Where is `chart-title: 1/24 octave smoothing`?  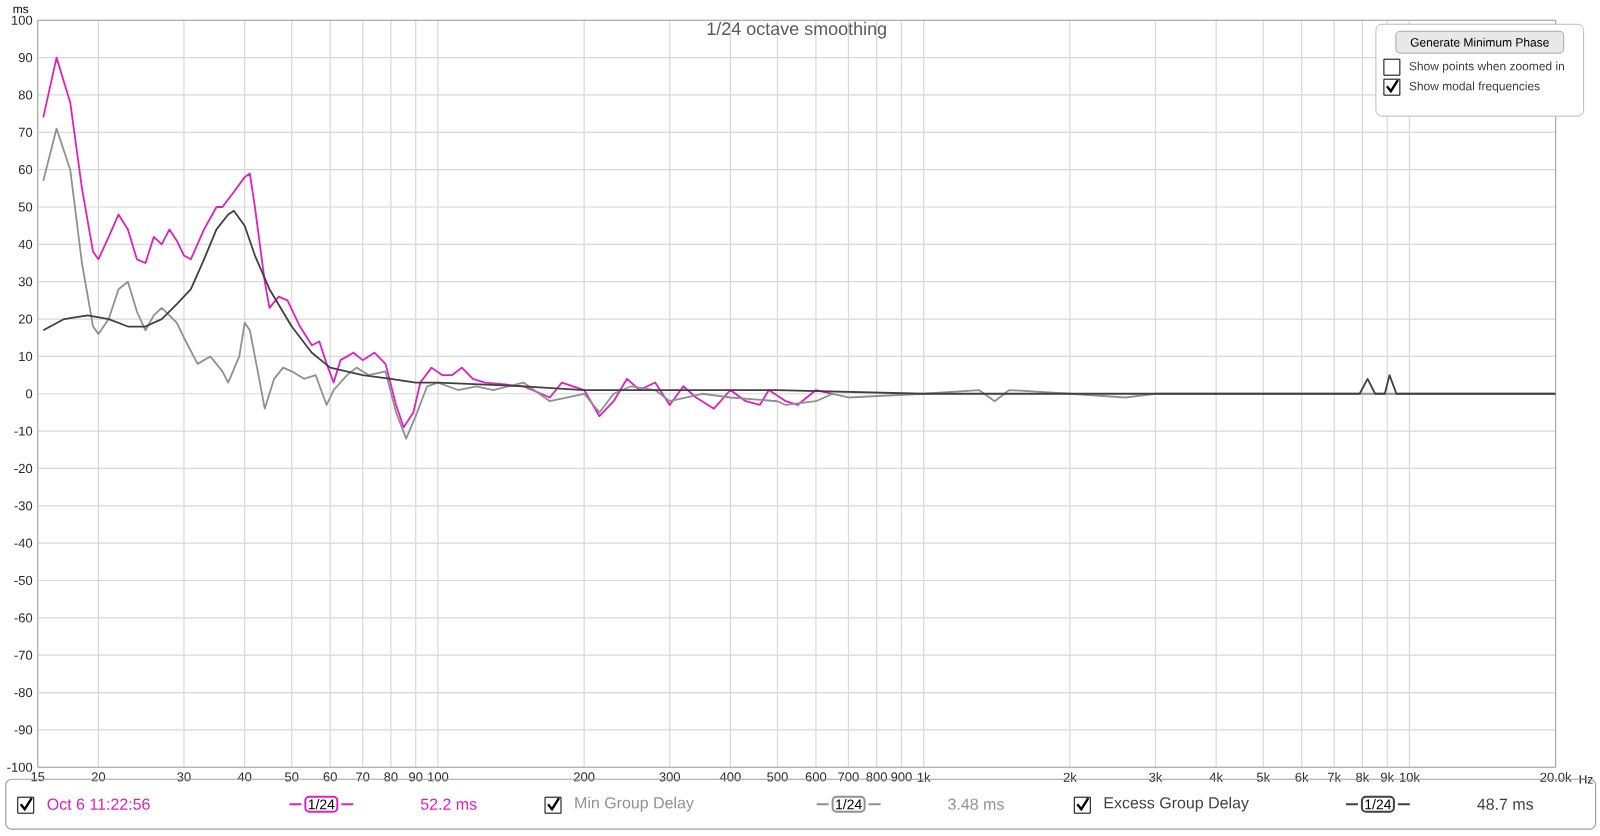
chart-title: 1/24 octave smoothing is located at coordinates (796, 31).